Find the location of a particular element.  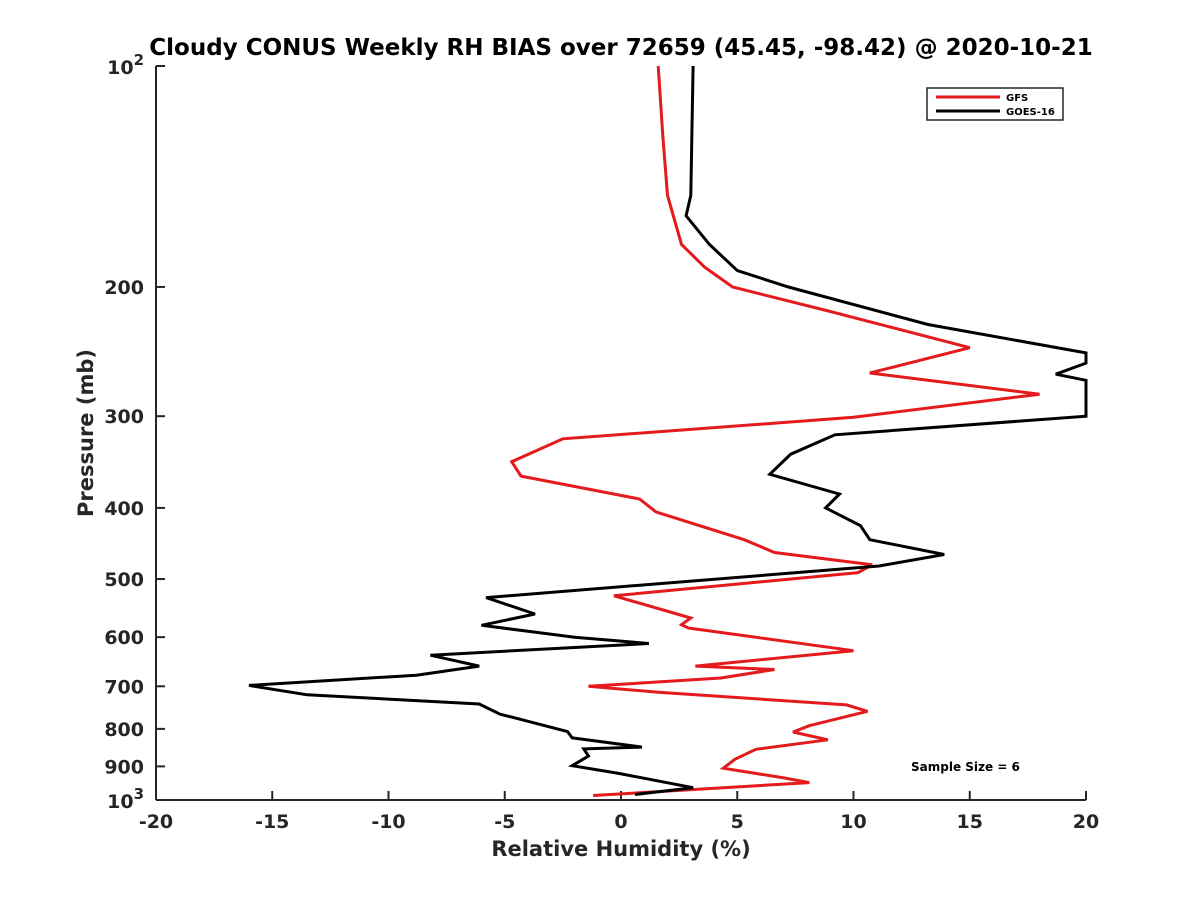

y-tick-label: 300 is located at coordinates (124, 417).